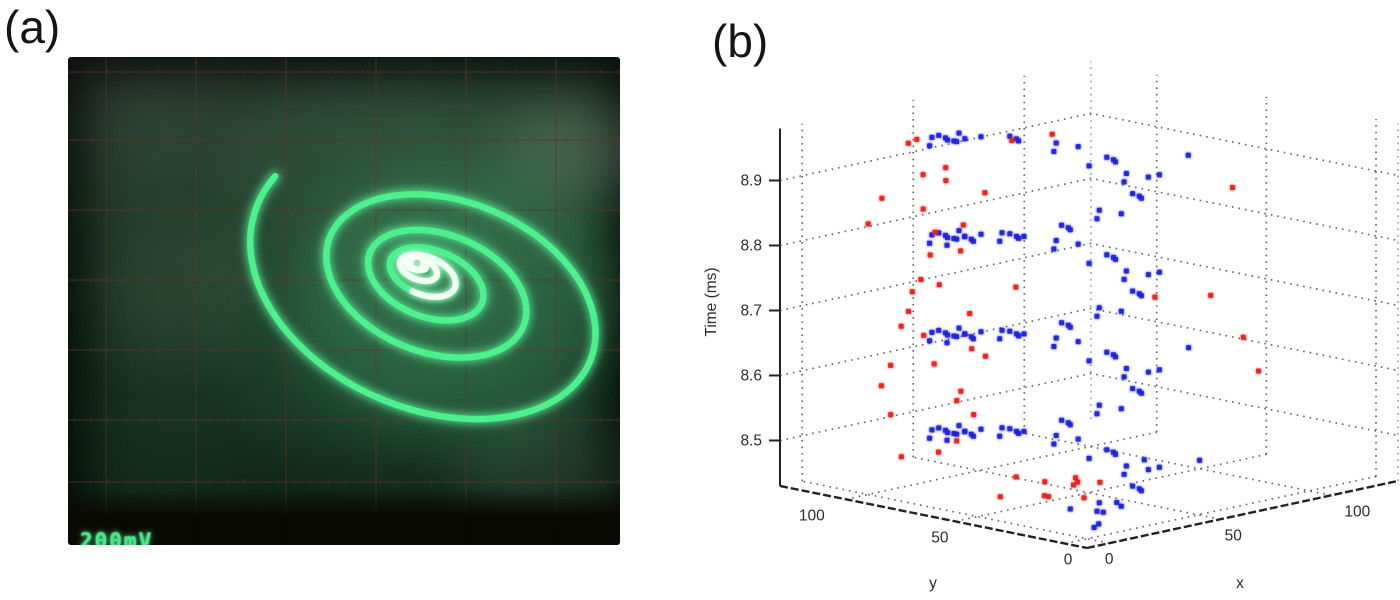  Describe the element at coordinates (751, 245) in the screenshot. I see `time-tick-label: 8.8` at that location.